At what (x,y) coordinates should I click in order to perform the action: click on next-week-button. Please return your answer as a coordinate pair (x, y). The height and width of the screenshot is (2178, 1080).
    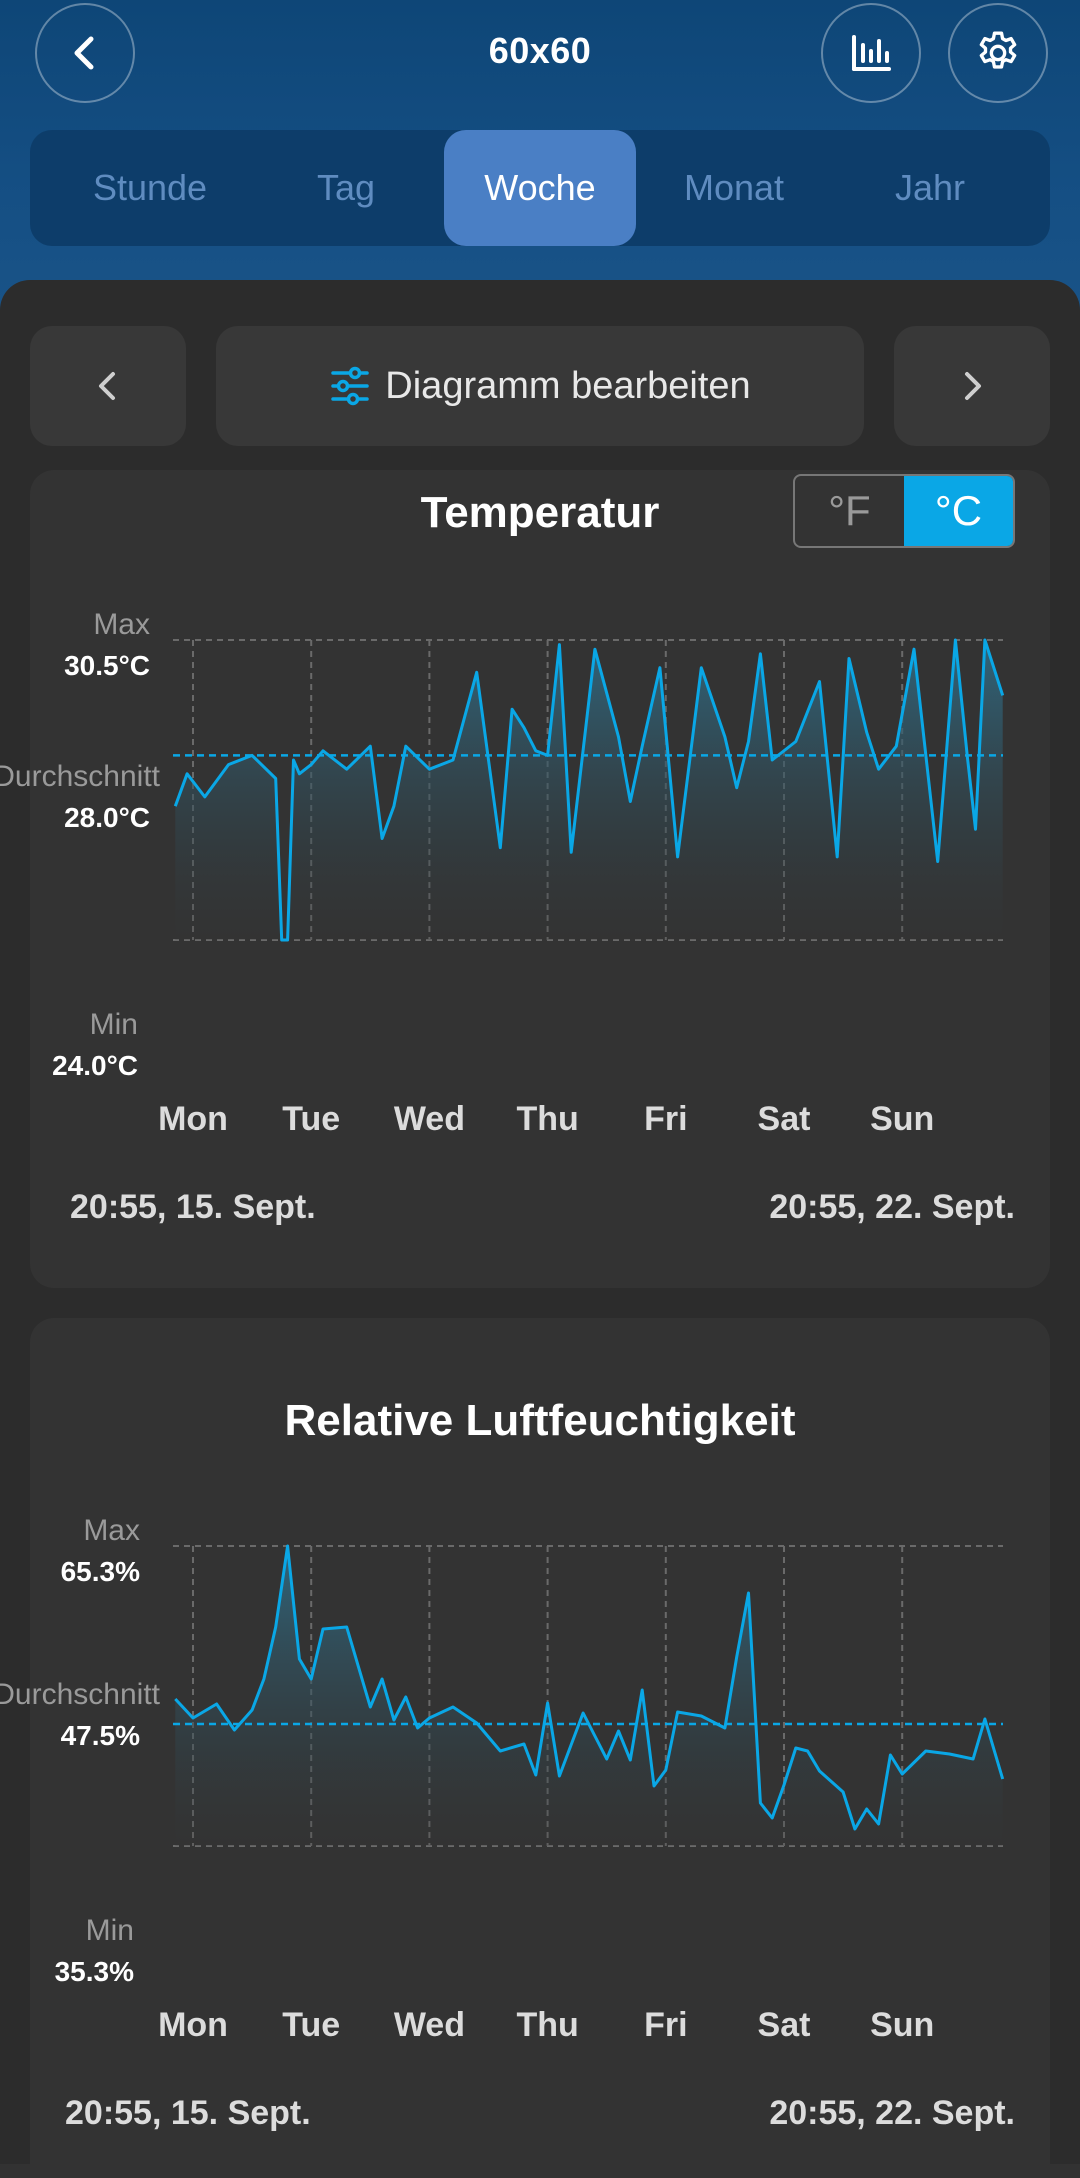
    Looking at the image, I should click on (972, 386).